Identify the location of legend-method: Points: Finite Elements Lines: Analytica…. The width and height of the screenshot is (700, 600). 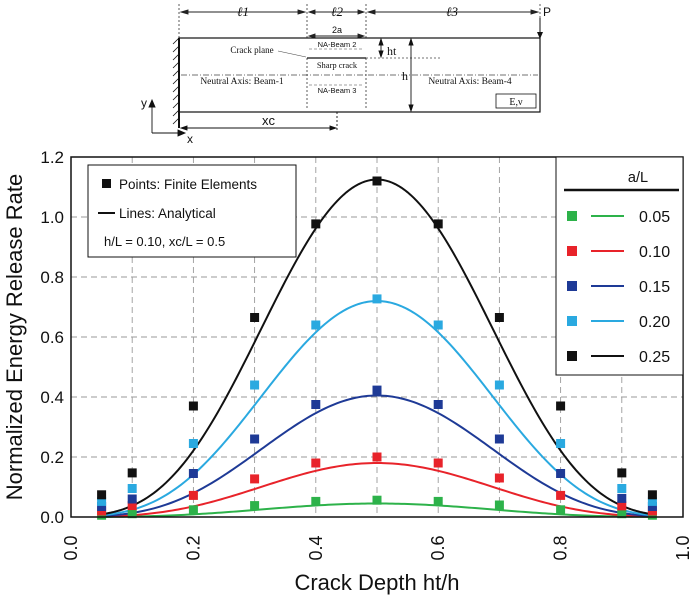
(192, 211).